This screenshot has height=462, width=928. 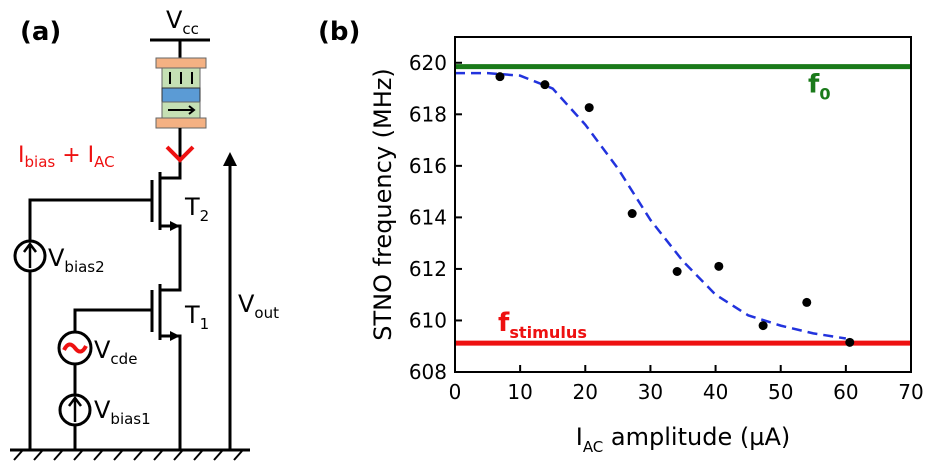 I want to click on y-tick-label: 620, so click(x=428, y=63).